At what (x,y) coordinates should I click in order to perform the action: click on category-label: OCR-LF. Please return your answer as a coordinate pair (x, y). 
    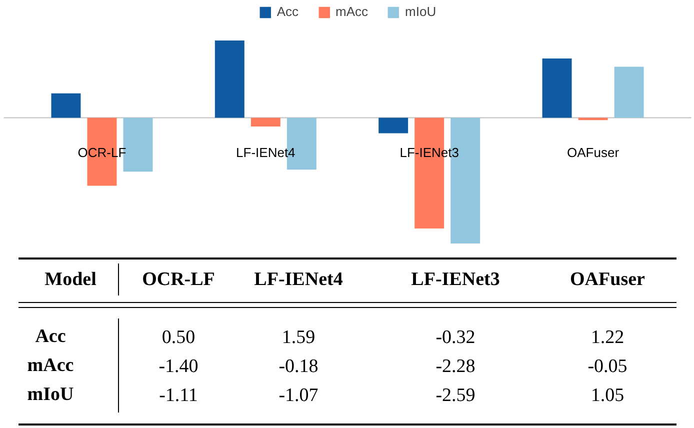
    Looking at the image, I should click on (178, 279).